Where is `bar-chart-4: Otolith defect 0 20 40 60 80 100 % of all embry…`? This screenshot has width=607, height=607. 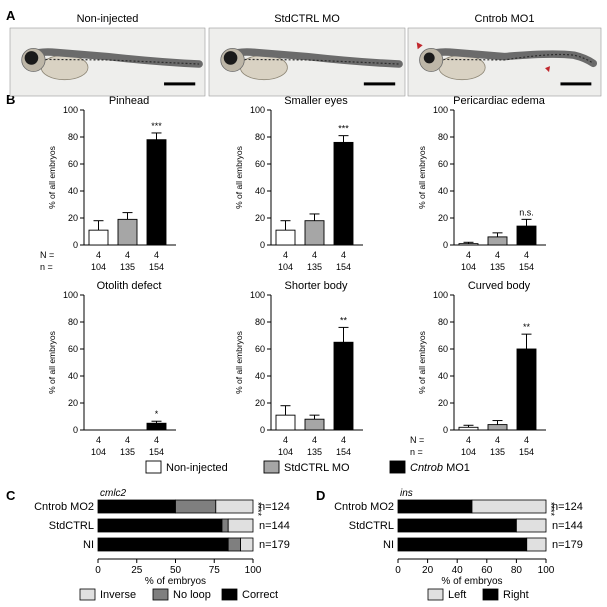
bar-chart-4: Otolith defect 0 20 40 60 80 100 % of all embry… is located at coordinates (111, 368).